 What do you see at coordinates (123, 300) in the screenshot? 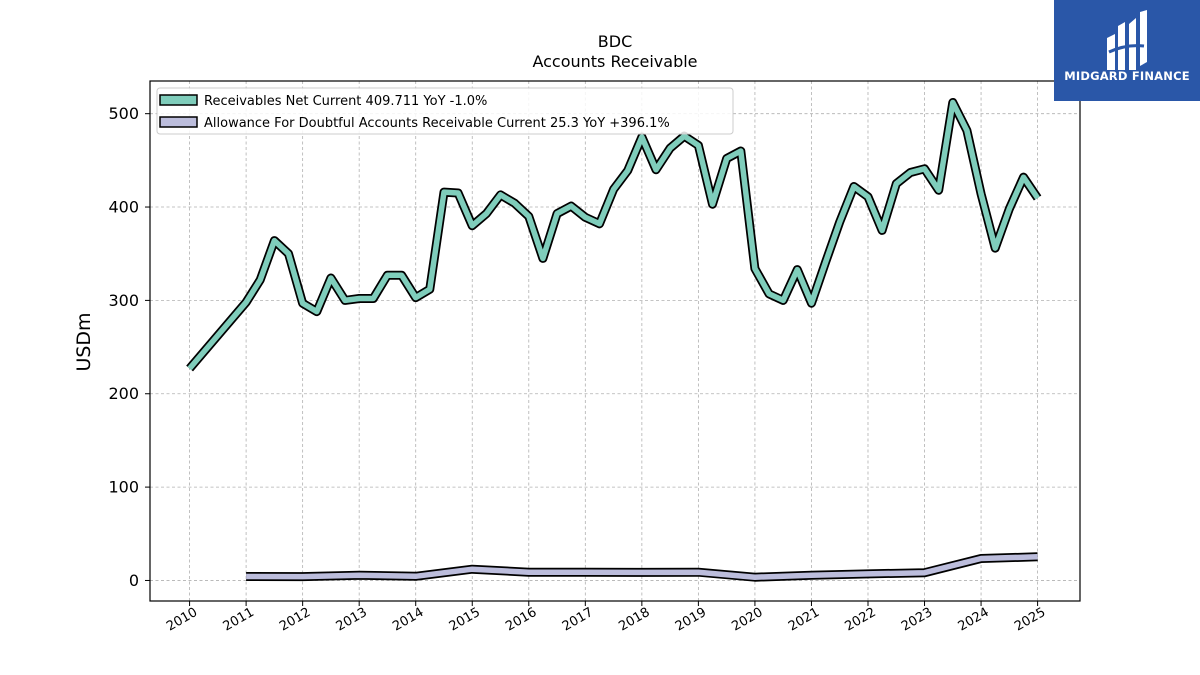
I see `y-tick-label: 300` at bounding box center [123, 300].